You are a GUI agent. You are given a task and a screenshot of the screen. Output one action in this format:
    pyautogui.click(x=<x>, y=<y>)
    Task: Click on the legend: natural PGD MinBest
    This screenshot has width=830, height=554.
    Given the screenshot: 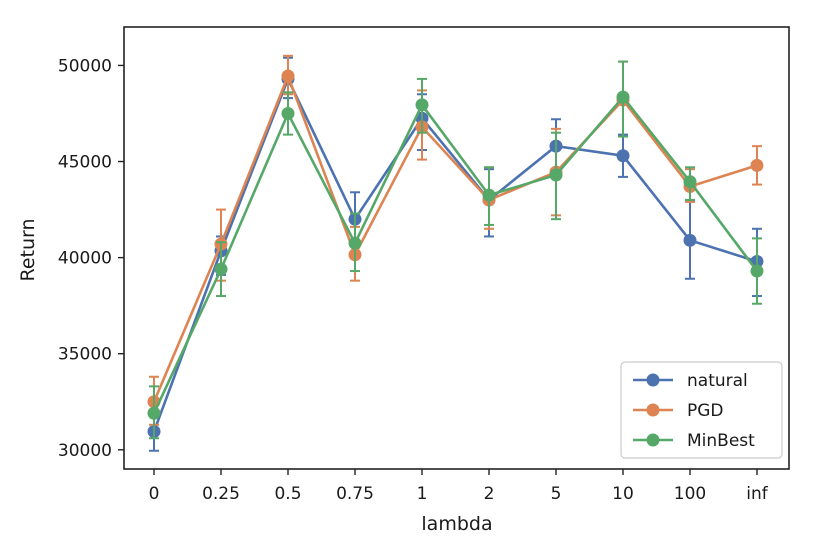 What is the action you would take?
    pyautogui.click(x=701, y=410)
    